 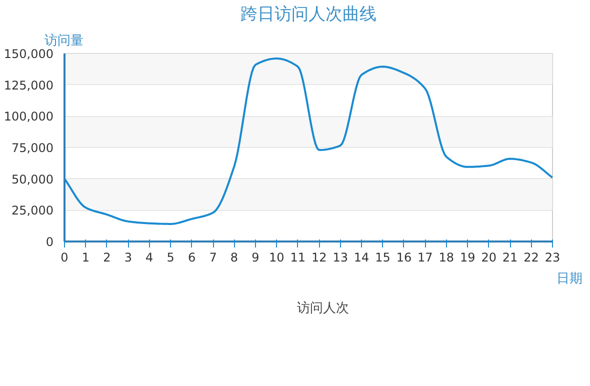 What do you see at coordinates (552, 257) in the screenshot?
I see `x-tick-label: 23` at bounding box center [552, 257].